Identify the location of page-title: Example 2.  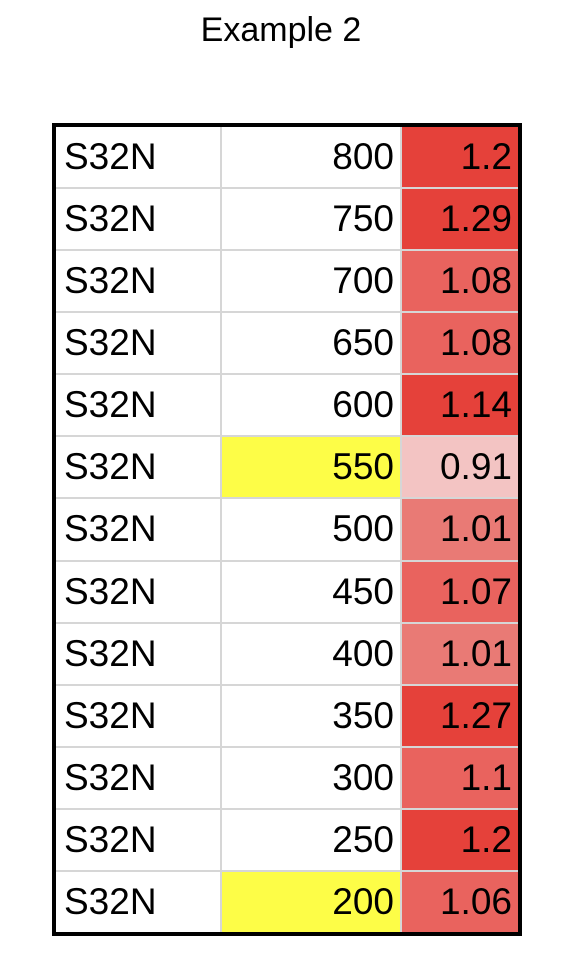
(281, 30).